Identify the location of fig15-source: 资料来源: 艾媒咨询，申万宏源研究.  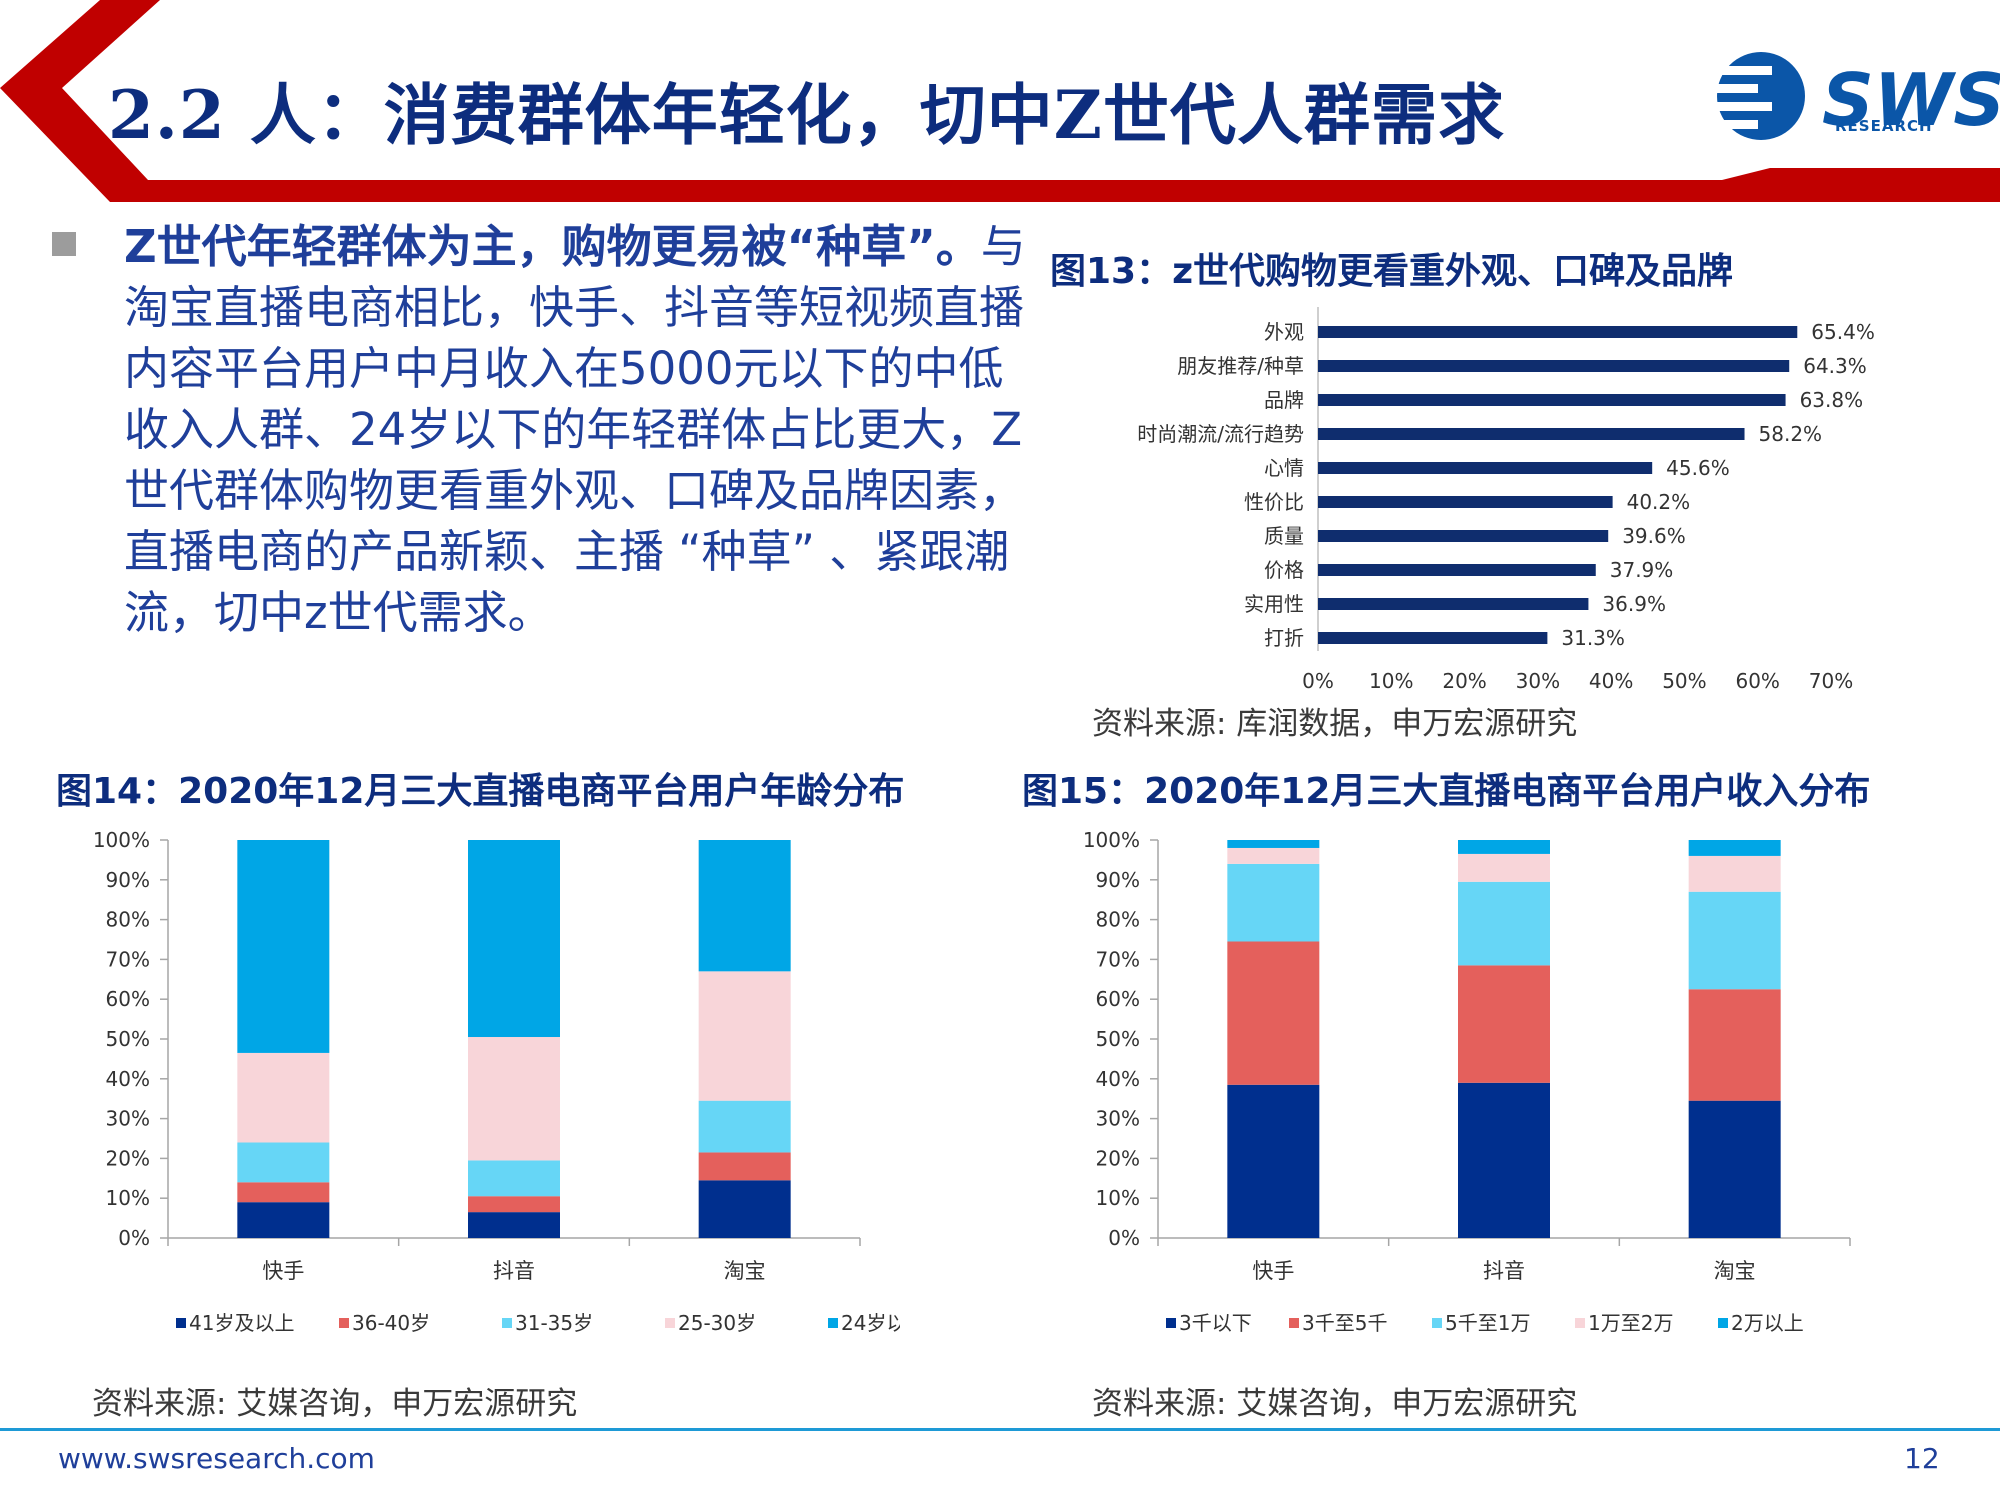
(1335, 1404).